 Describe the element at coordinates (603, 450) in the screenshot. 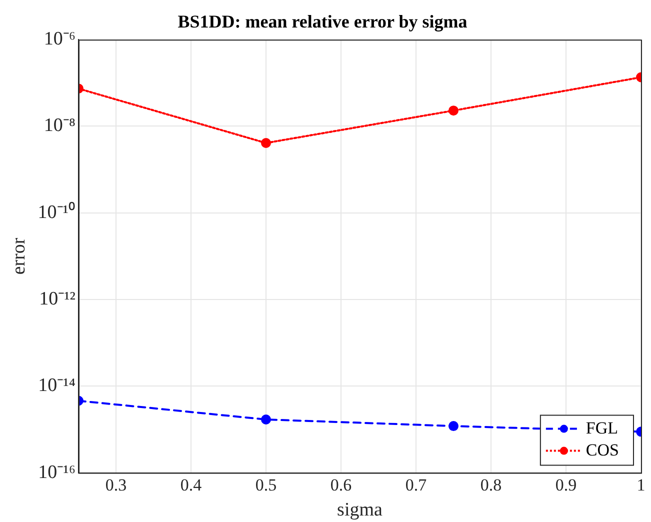

I see `legend-label: COS` at that location.